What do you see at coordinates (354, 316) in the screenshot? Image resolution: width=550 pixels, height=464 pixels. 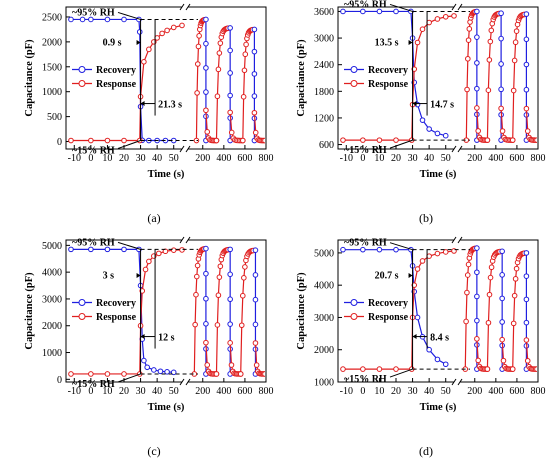 I see `legend-marker-response` at bounding box center [354, 316].